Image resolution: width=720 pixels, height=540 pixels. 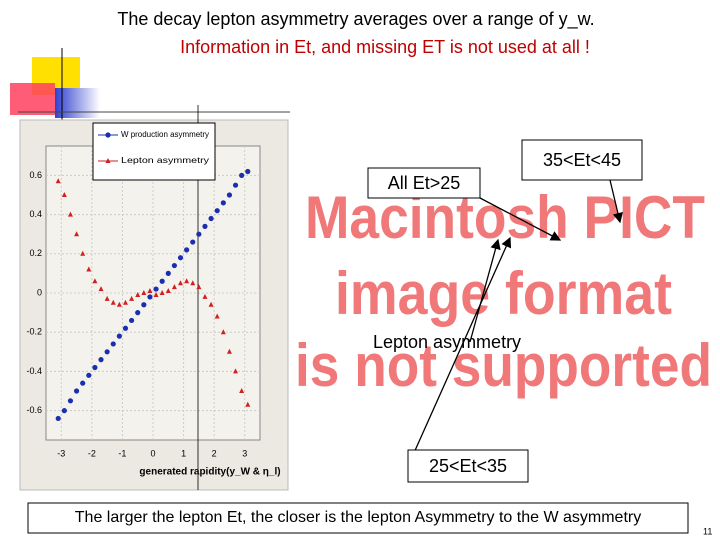 I want to click on y-tick-label: -0.6, so click(x=34, y=410).